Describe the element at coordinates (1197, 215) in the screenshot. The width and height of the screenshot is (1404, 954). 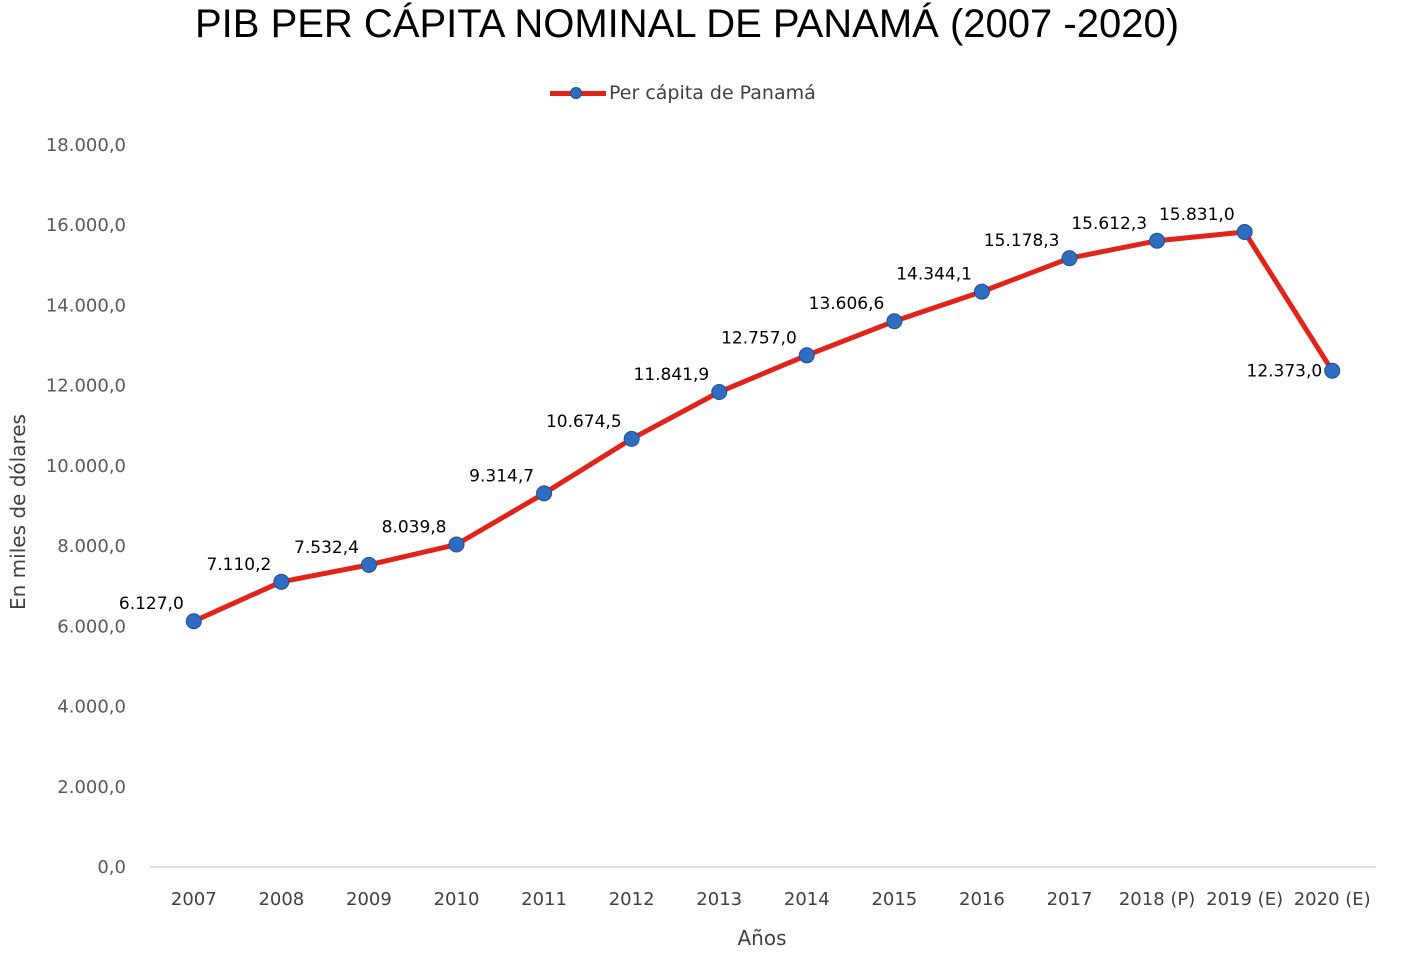
I see `data-label: 15.831,0` at that location.